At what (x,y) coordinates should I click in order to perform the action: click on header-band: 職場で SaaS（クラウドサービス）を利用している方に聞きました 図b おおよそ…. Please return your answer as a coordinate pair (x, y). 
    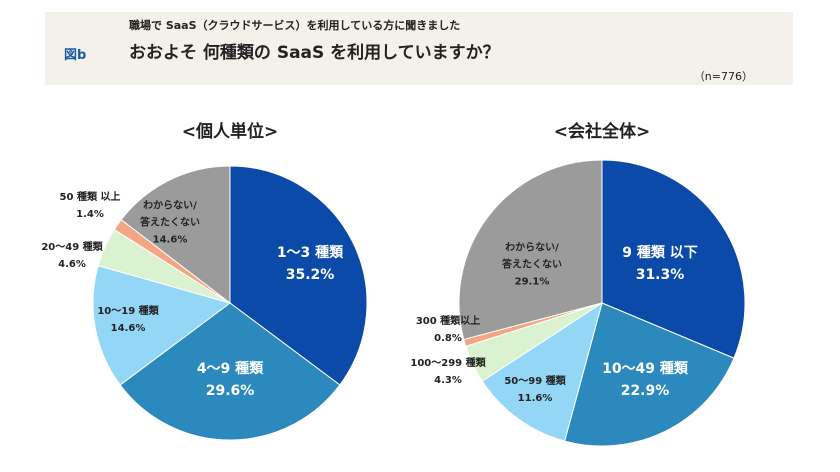
    Looking at the image, I should click on (419, 48).